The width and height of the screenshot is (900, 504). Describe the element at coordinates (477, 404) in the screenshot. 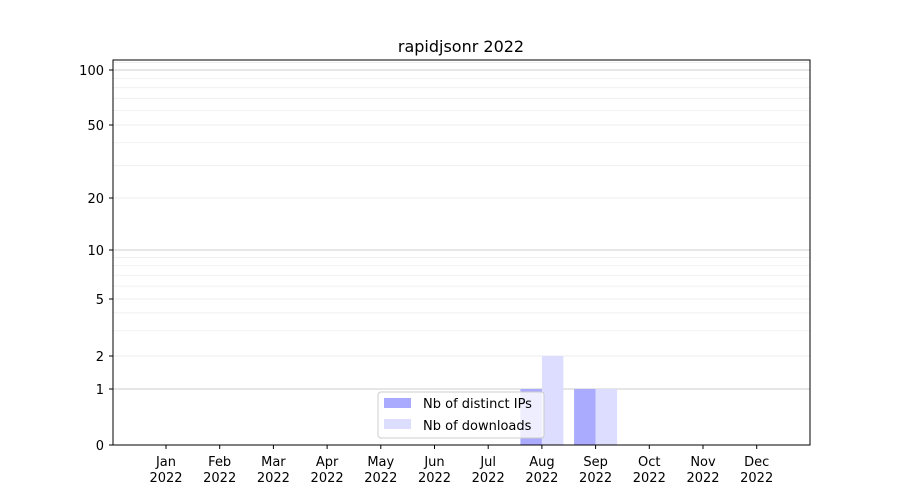

I see `legend-label-ips: Nb of distinct IPs` at that location.